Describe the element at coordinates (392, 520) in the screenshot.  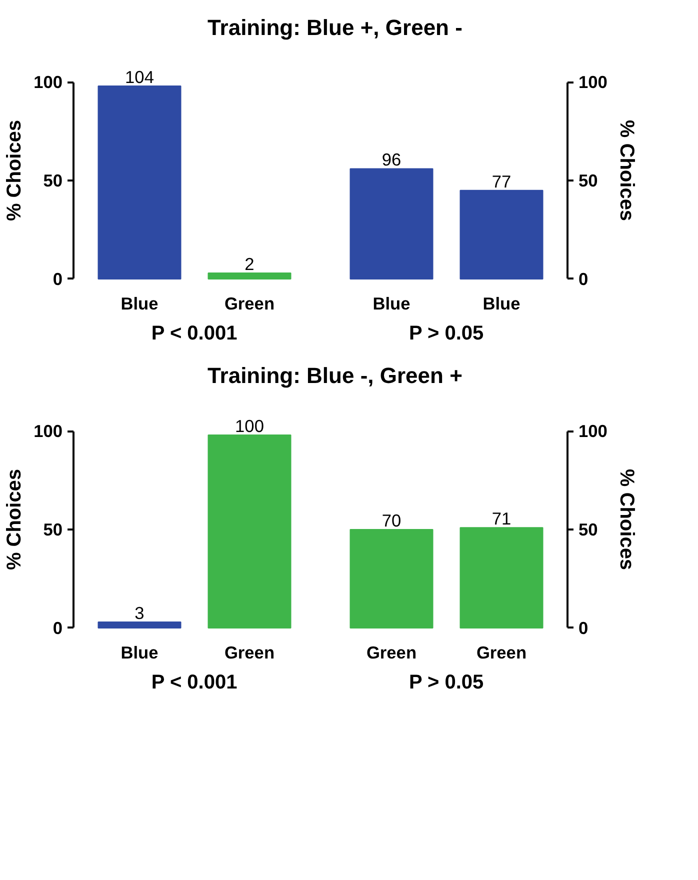
I see `annotation: 70` at that location.